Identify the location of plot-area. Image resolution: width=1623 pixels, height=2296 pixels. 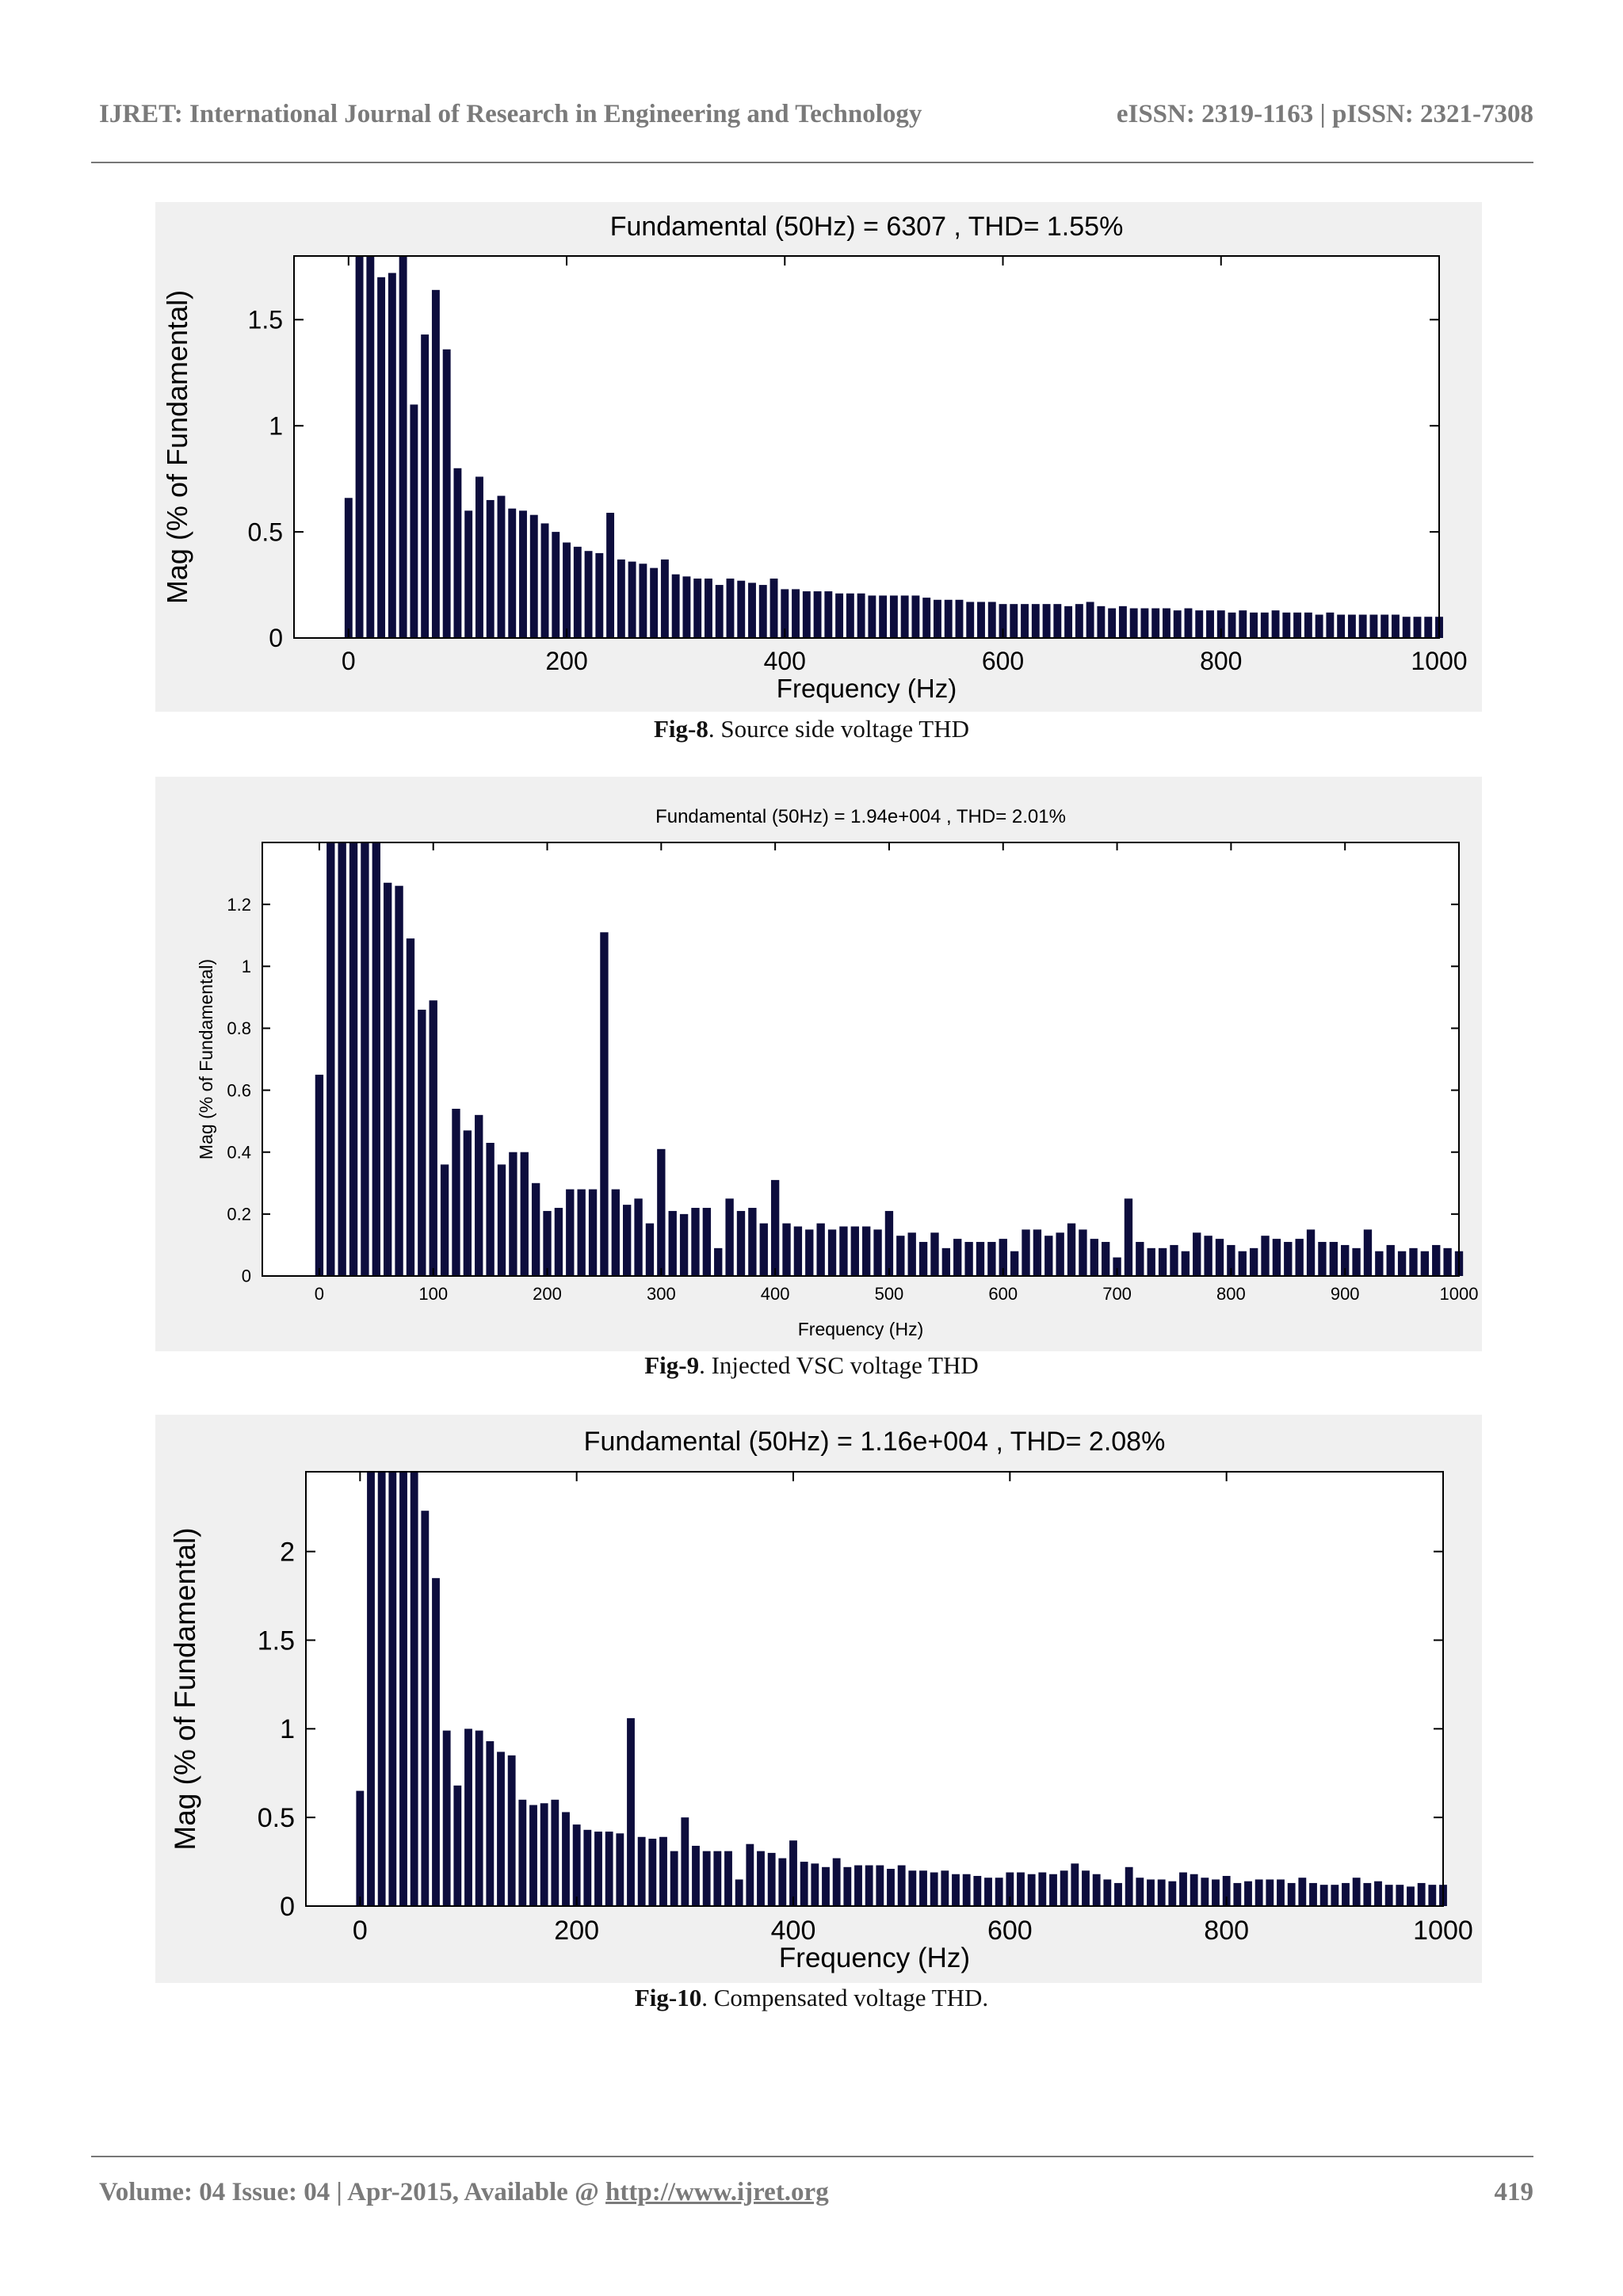
(860, 1059).